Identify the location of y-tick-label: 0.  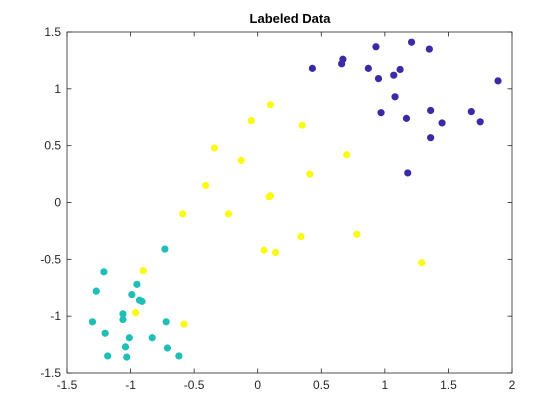
(57, 203).